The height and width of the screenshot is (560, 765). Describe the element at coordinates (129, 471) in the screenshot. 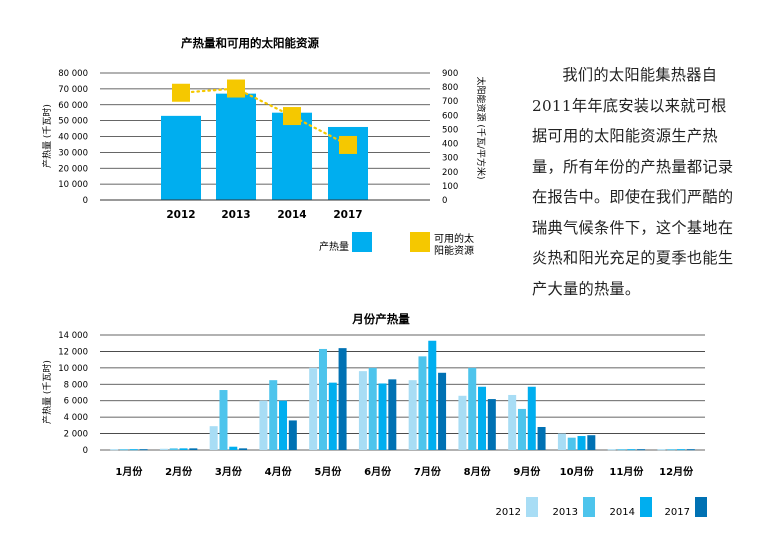

I see `x-tick-label: 1月份` at that location.